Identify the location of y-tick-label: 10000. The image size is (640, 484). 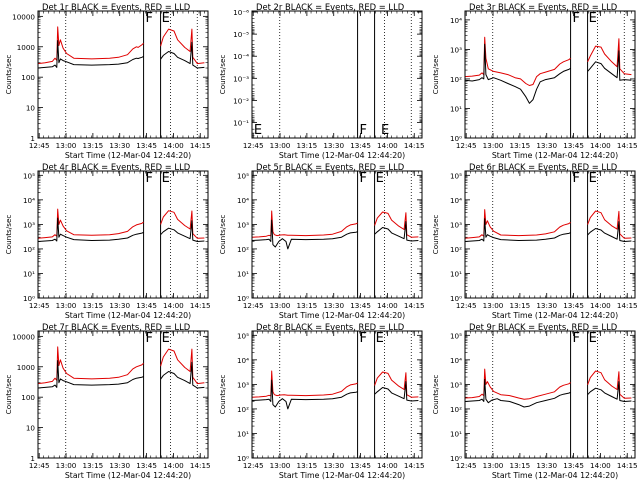
(23, 336).